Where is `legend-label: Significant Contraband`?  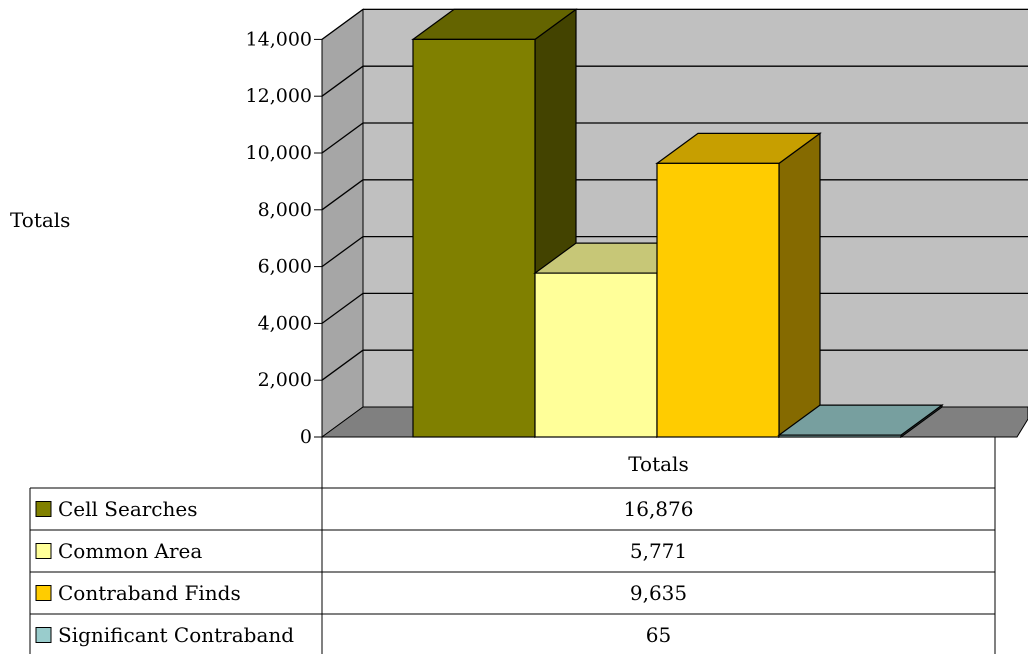
legend-label: Significant Contraband is located at coordinates (176, 635).